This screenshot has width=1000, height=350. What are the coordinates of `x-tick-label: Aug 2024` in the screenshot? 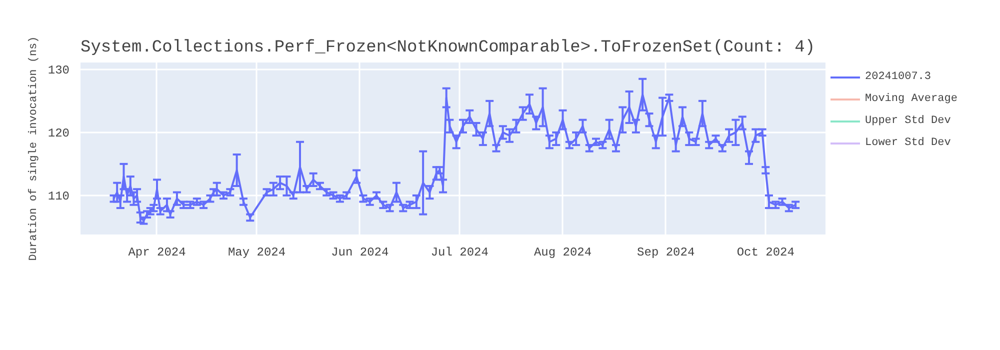 It's located at (563, 253).